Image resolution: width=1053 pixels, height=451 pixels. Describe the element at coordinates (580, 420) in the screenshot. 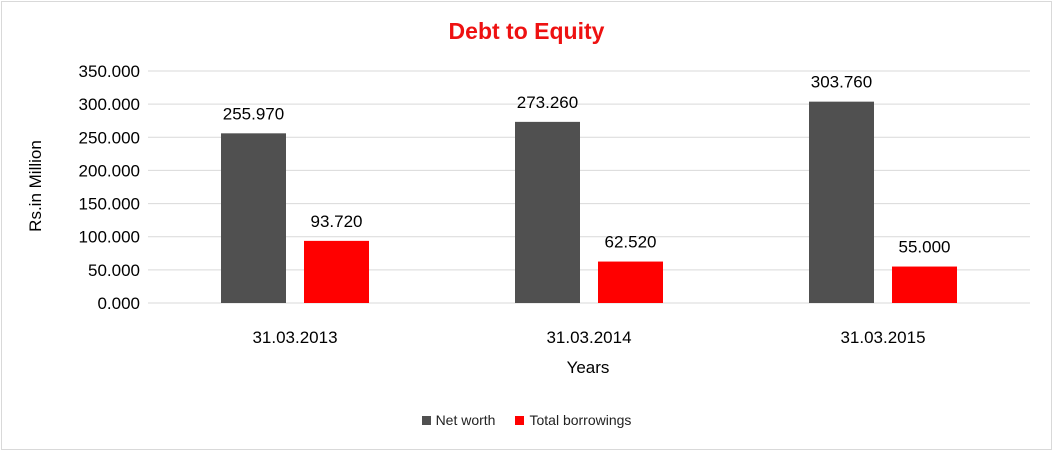

I see `legend-label-total-borrowings: Total borrowings` at that location.